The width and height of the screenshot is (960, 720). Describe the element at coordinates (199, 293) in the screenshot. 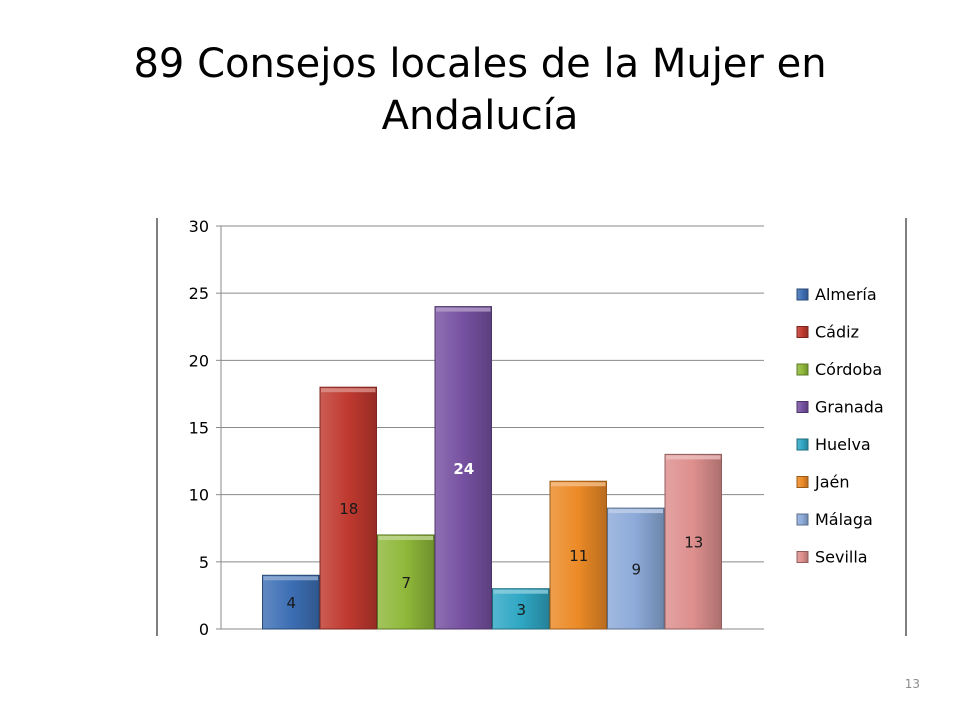

I see `y-tick-label: 25` at that location.